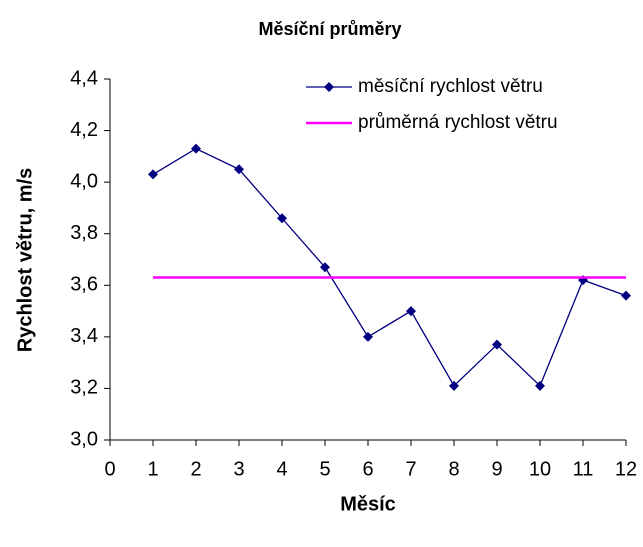  Describe the element at coordinates (109, 469) in the screenshot. I see `x-tick-label: 0` at that location.